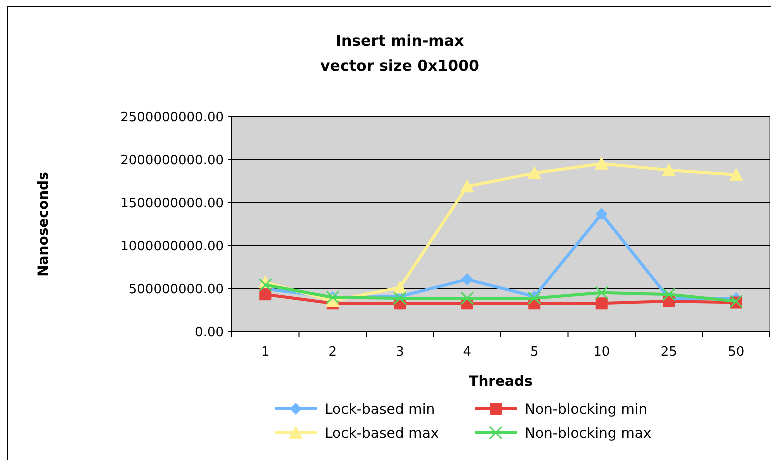 The width and height of the screenshot is (771, 460). What do you see at coordinates (534, 352) in the screenshot?
I see `x-tick-label: 5` at bounding box center [534, 352].